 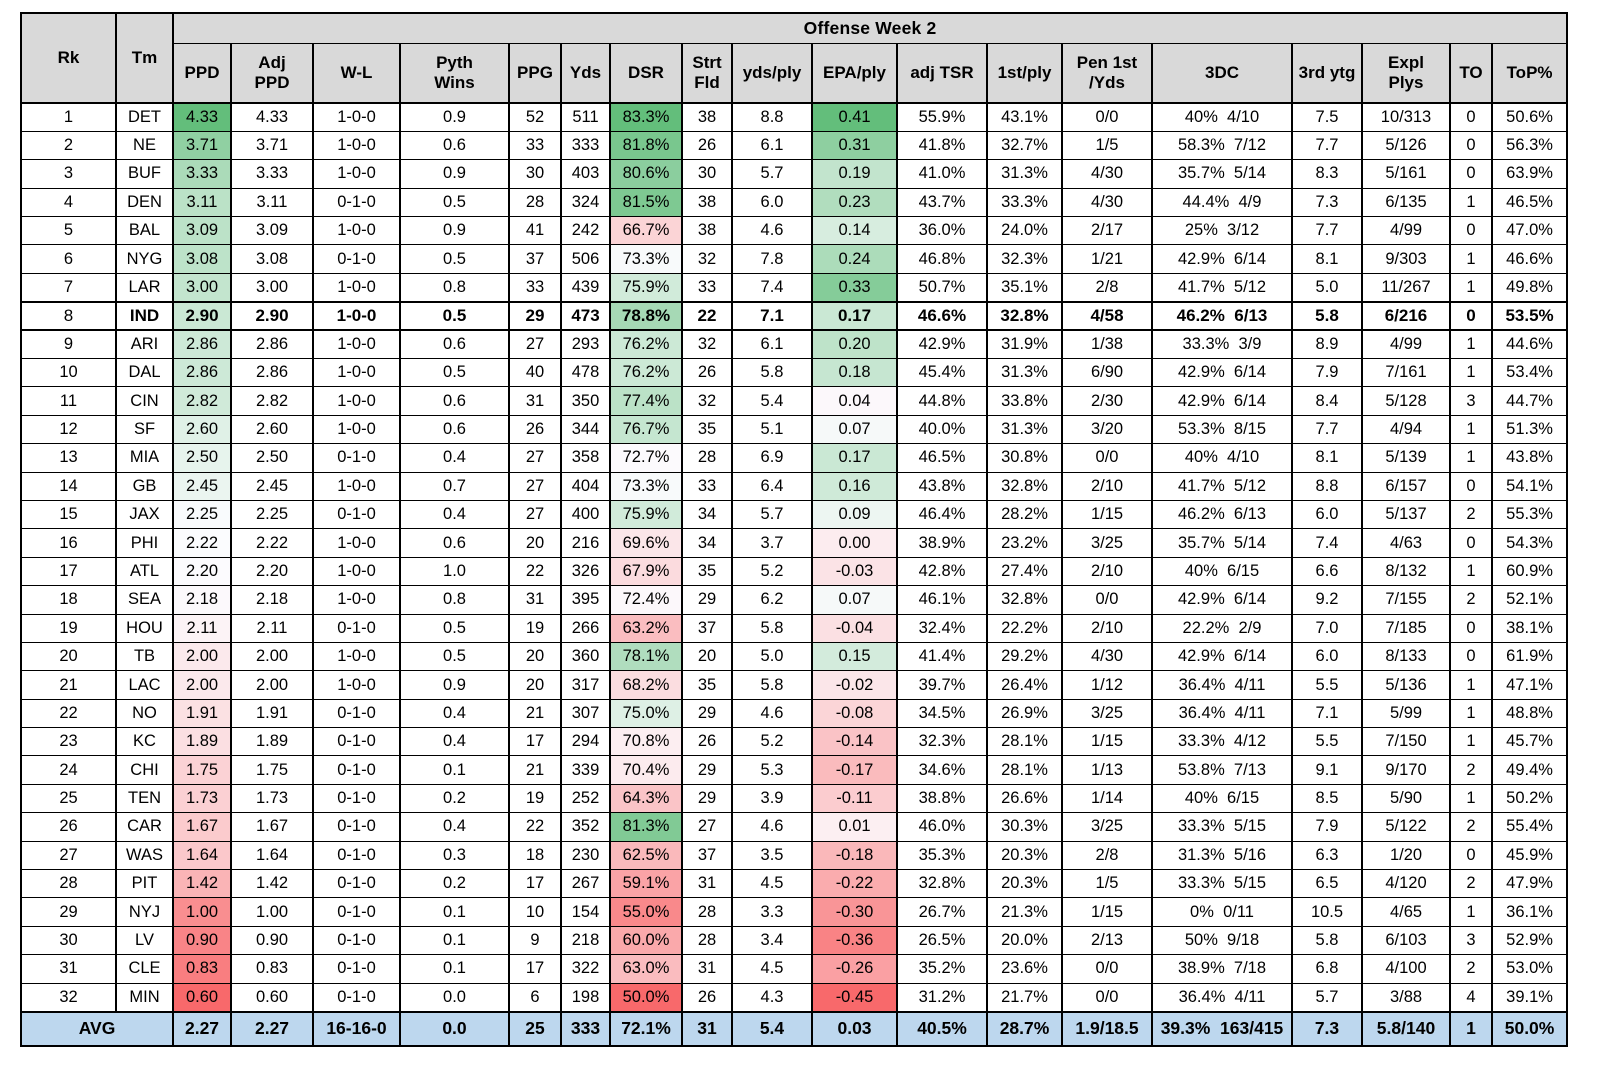 What do you see at coordinates (646, 514) in the screenshot?
I see `cell-dsr: 75.9%` at bounding box center [646, 514].